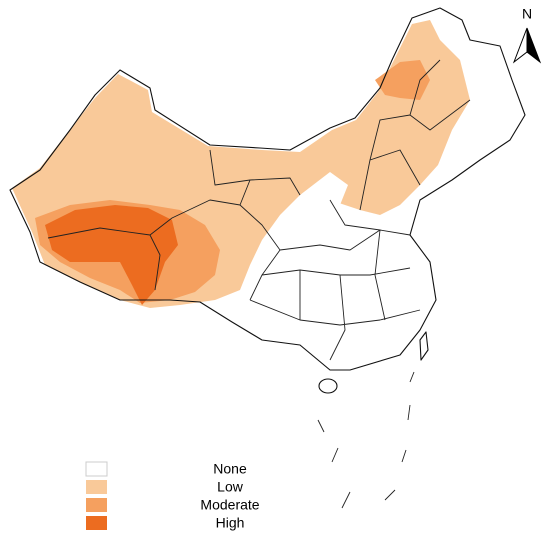  I want to click on north-label: N, so click(527, 14).